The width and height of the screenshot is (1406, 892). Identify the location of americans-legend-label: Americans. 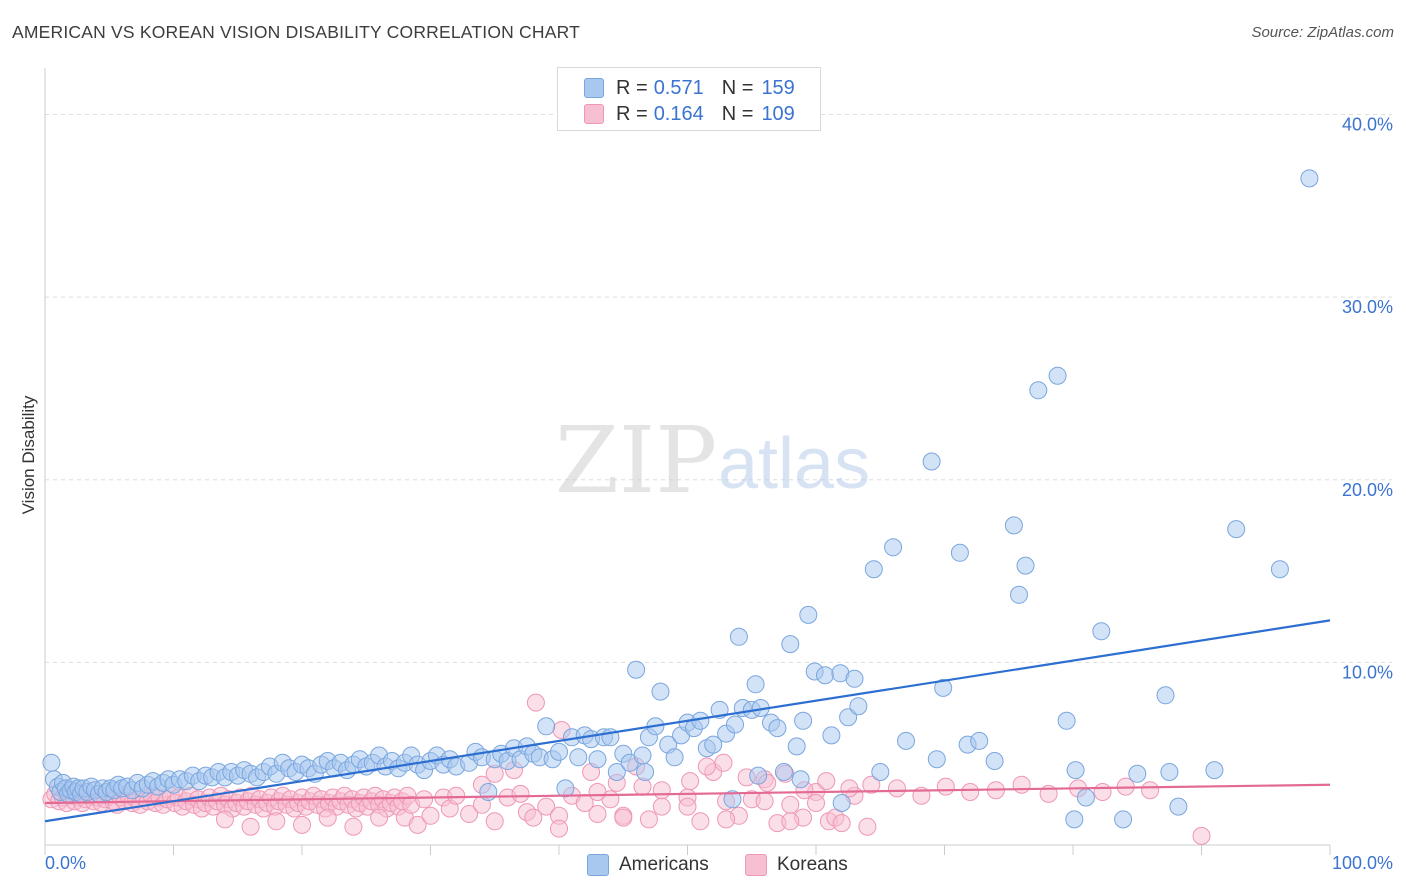
(664, 864).